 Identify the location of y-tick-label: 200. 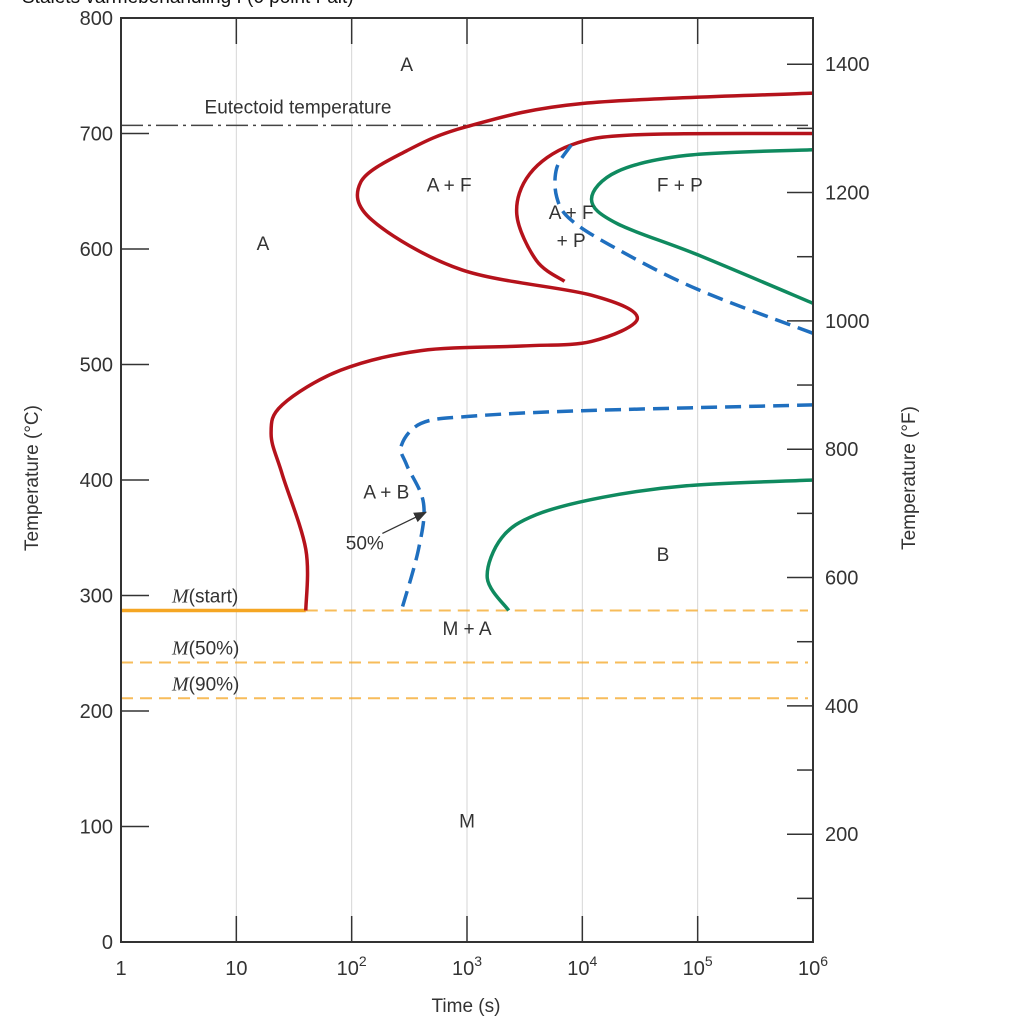
(96, 712).